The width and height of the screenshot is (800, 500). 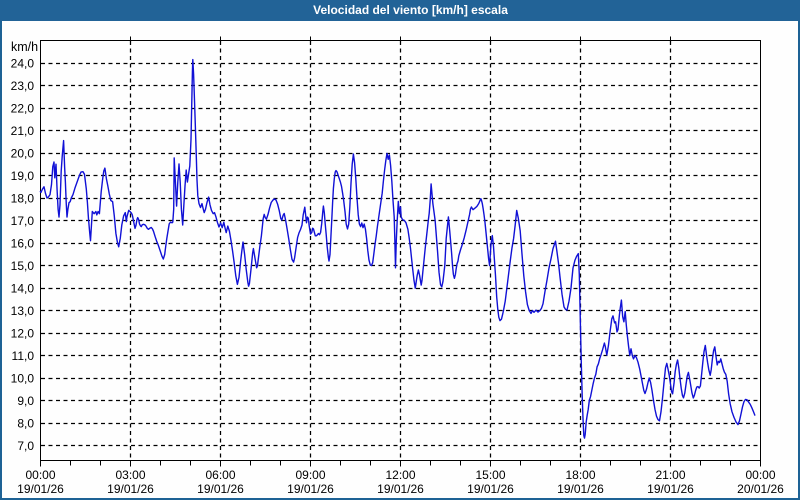 I want to click on svg-text: 24,0, so click(x=23, y=63).